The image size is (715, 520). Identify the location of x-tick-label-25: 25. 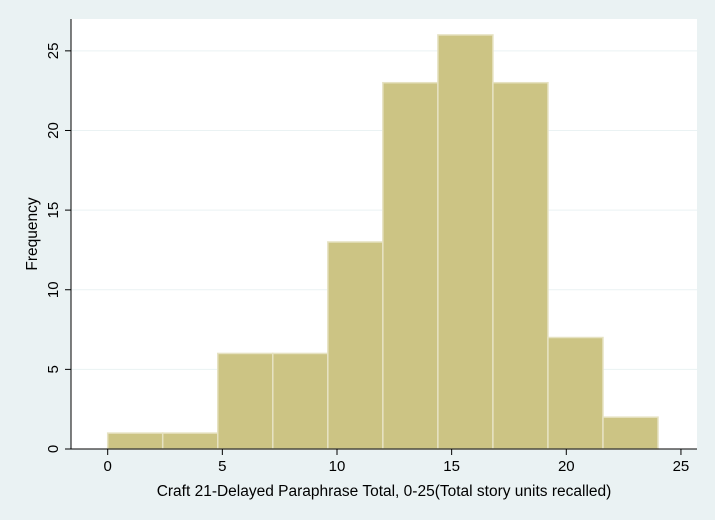
(681, 466).